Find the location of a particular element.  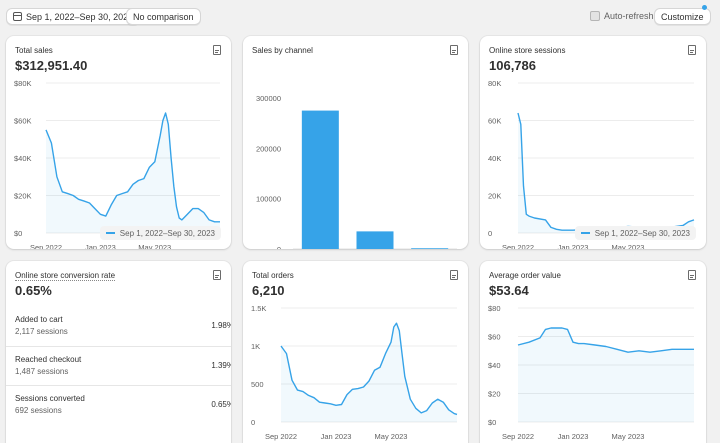

auto-refresh-label: Auto-refresh is located at coordinates (629, 16).